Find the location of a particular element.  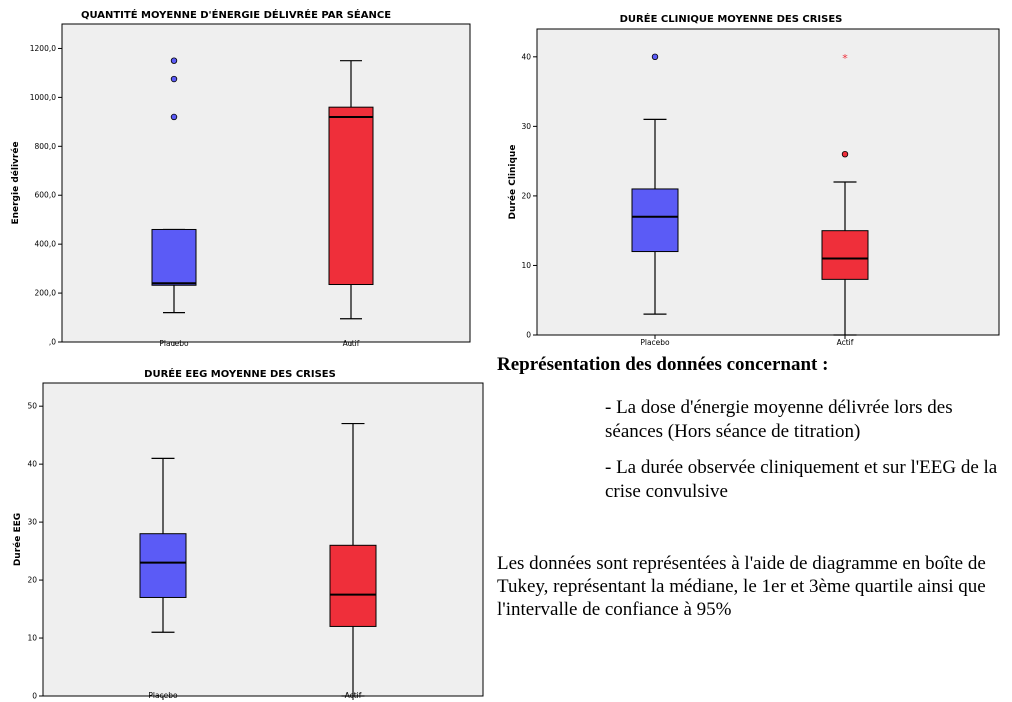

y-axis-label: Energie délivrée is located at coordinates (15, 182).